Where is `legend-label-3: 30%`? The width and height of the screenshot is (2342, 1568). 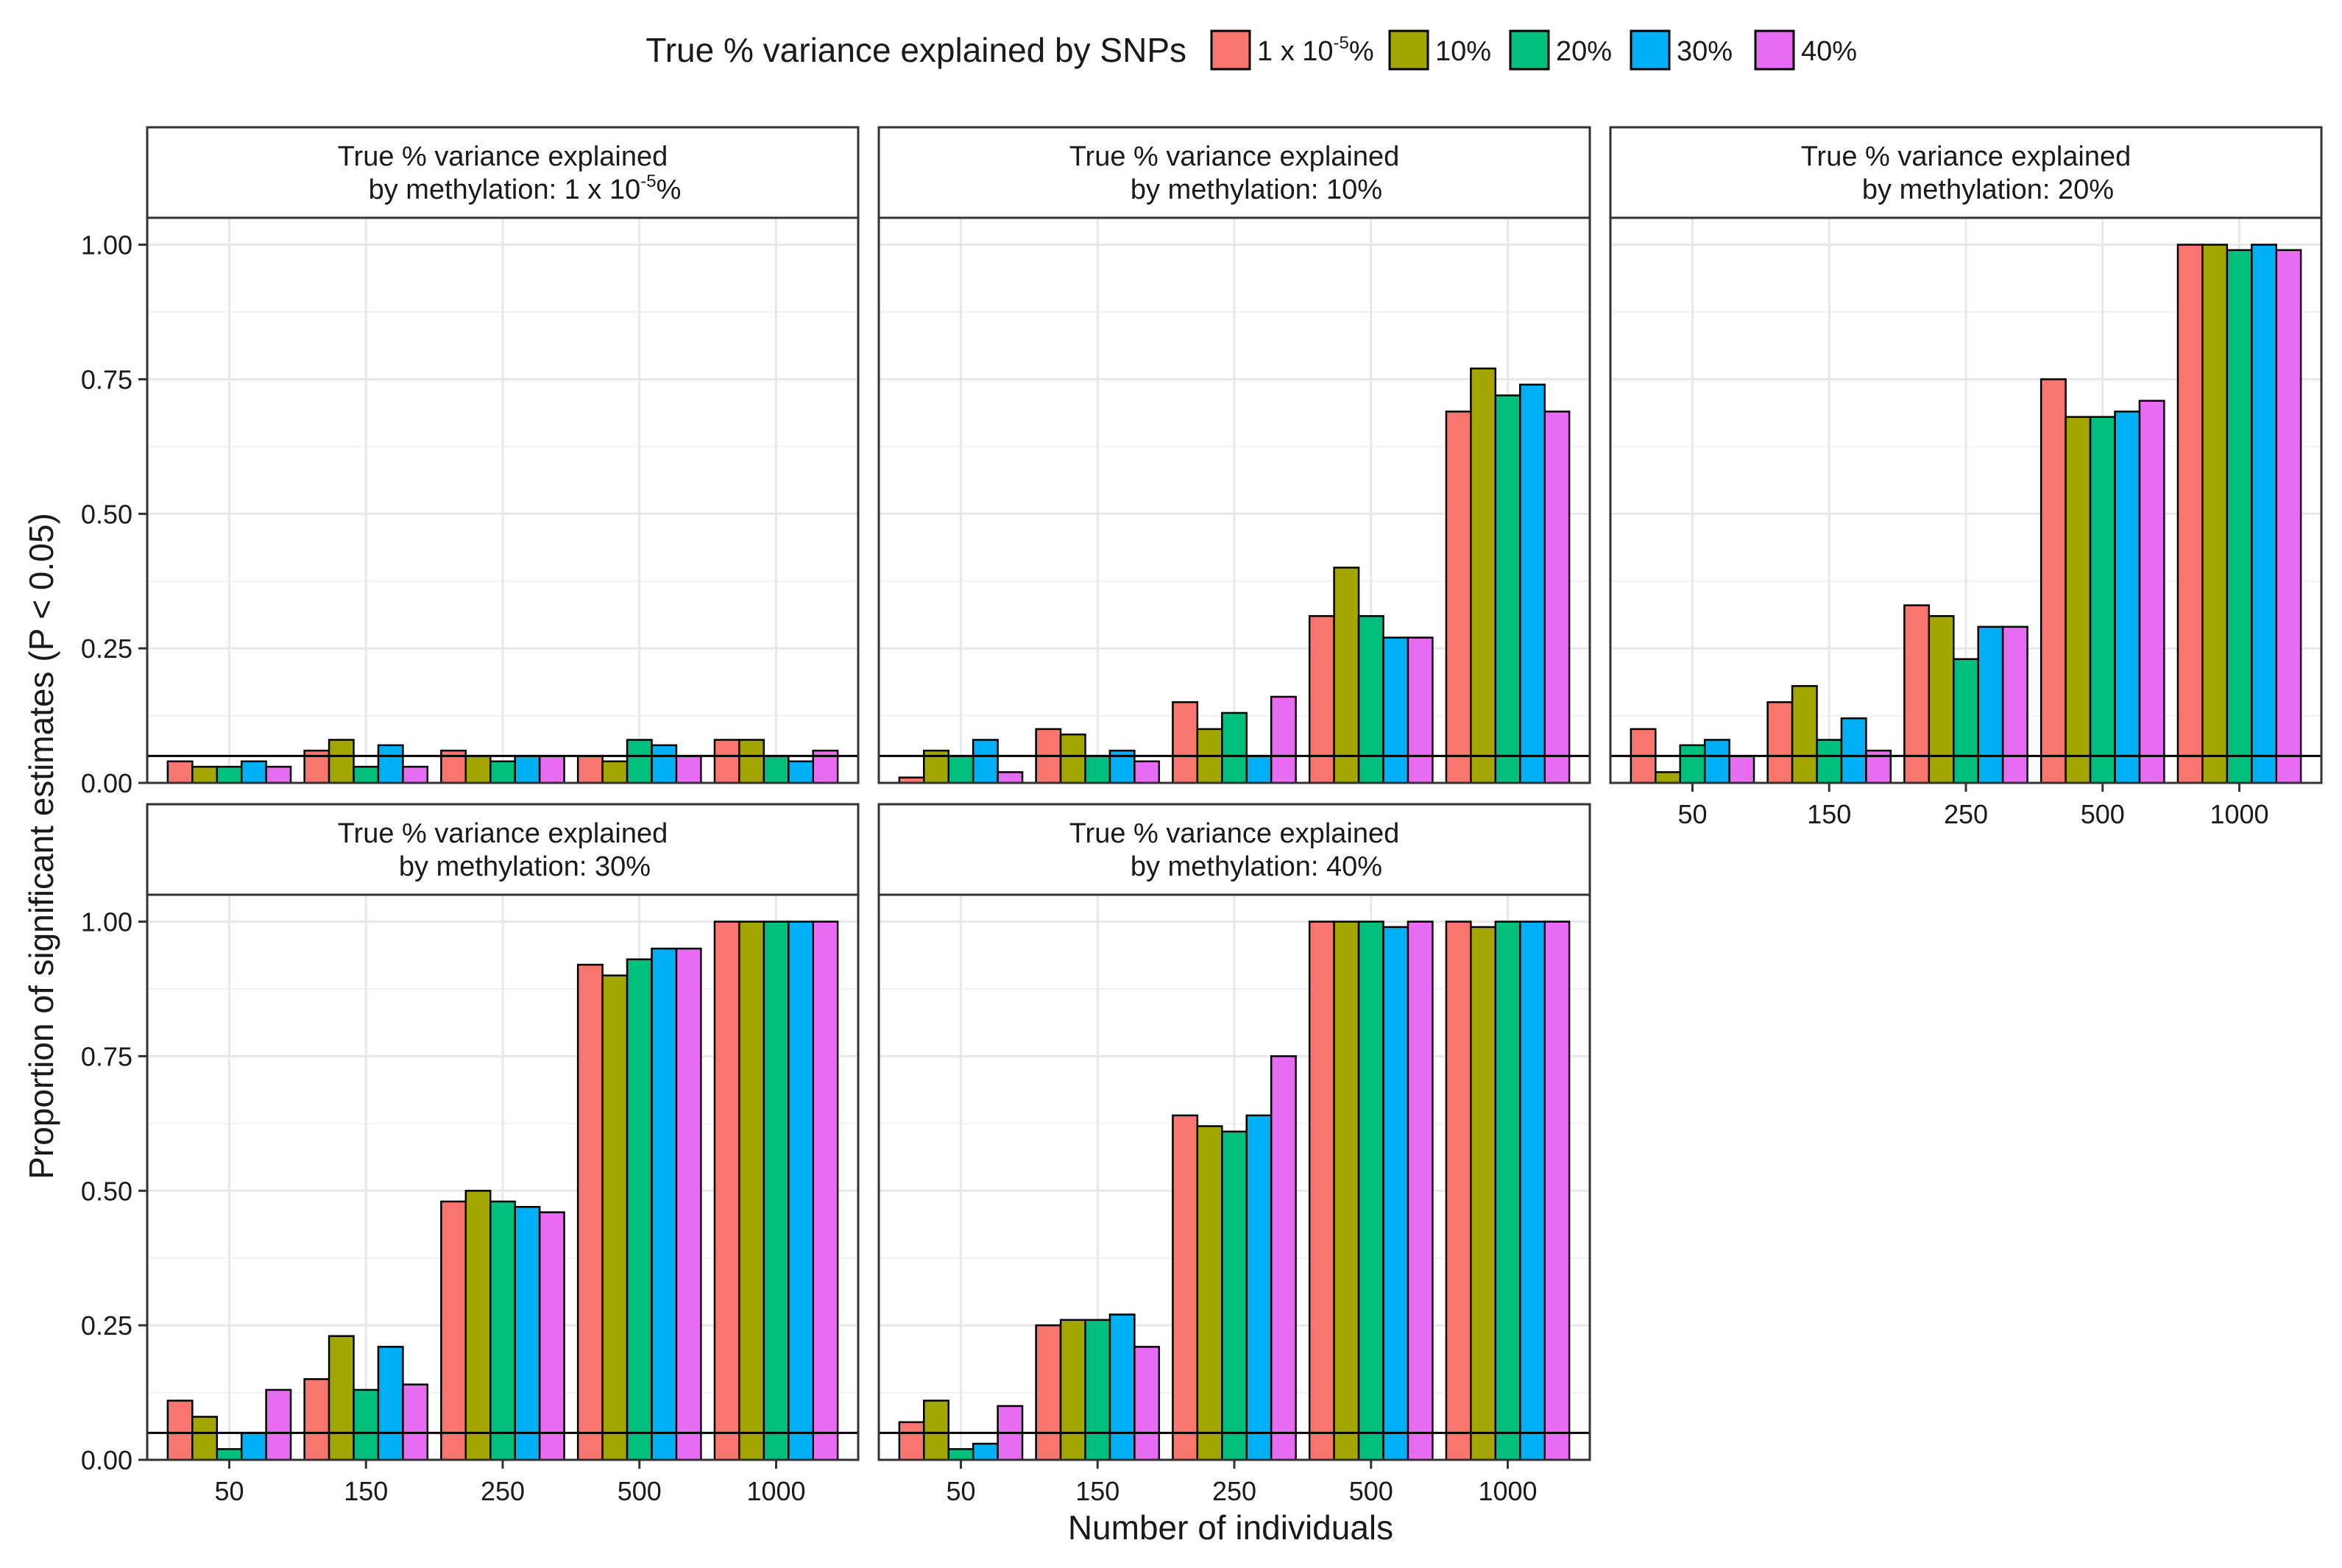
legend-label-3: 30% is located at coordinates (1705, 51).